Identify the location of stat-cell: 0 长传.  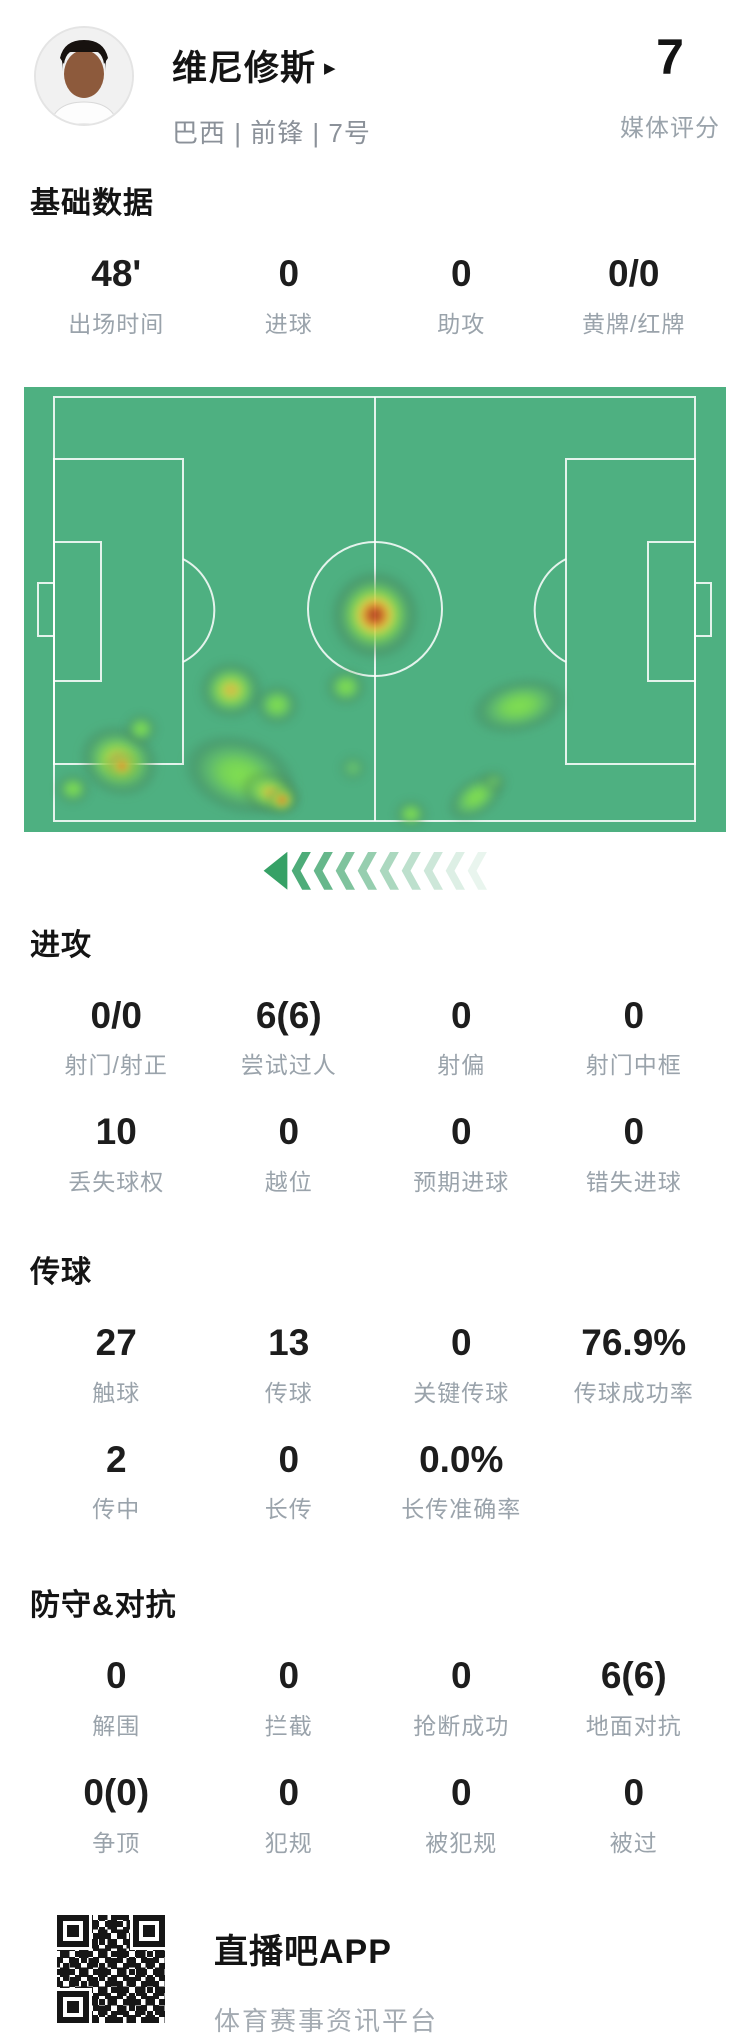
(289, 1481).